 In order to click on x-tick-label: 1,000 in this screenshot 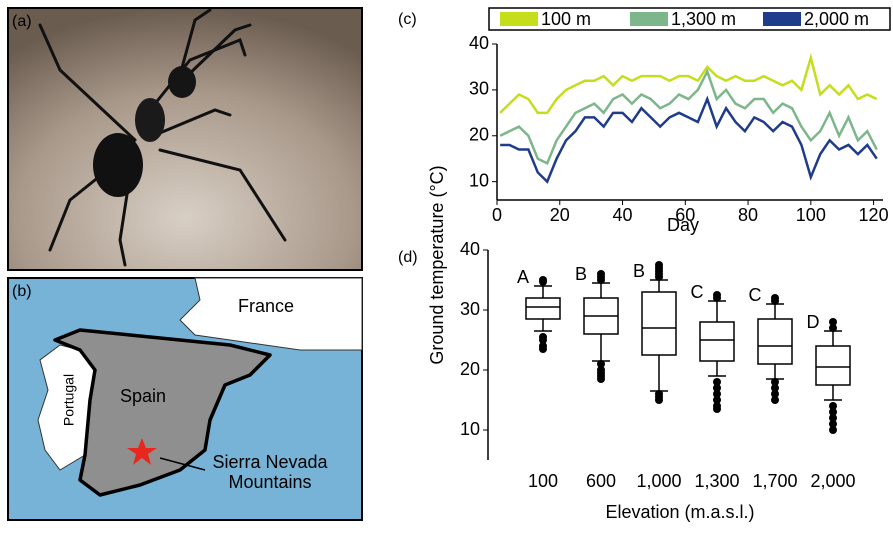, I will do `click(658, 481)`.